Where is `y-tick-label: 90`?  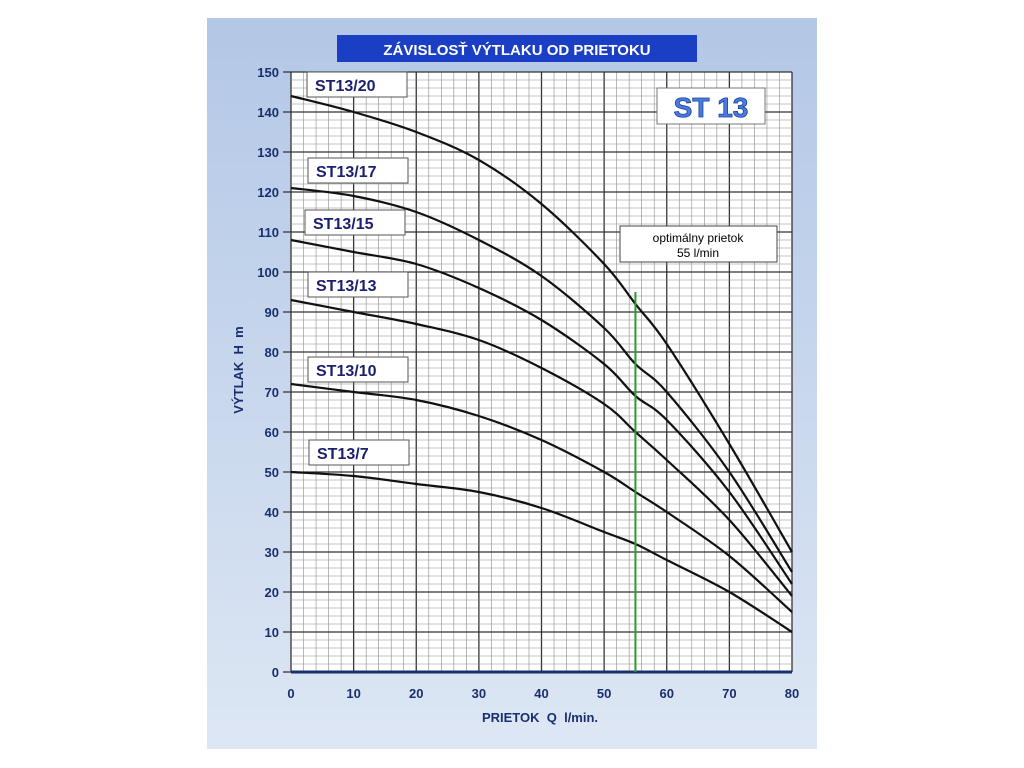 y-tick-label: 90 is located at coordinates (272, 312).